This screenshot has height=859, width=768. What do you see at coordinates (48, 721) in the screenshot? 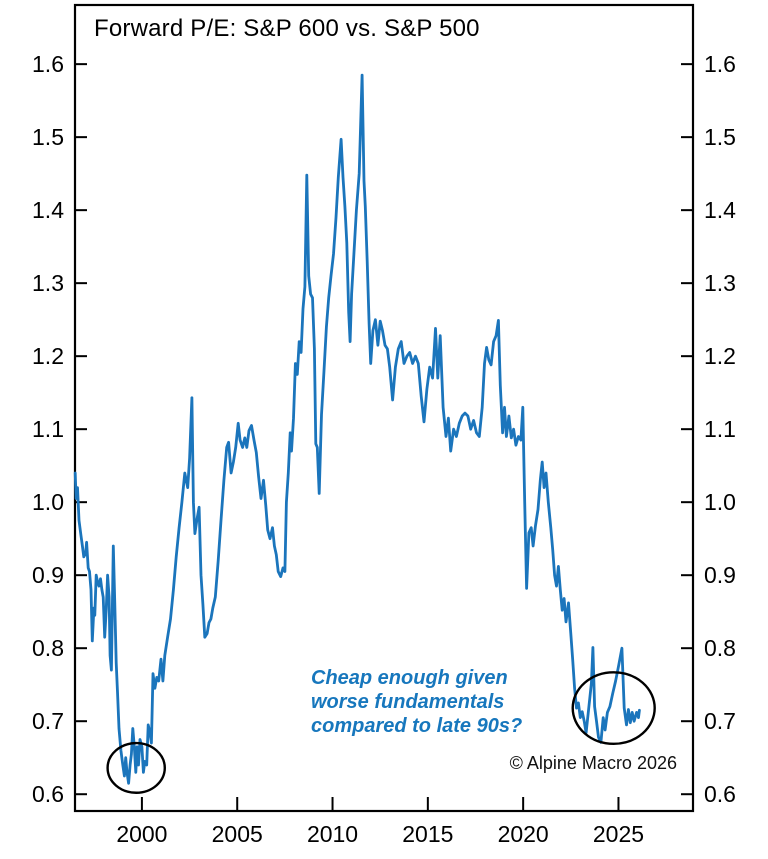
I see `y-tick-label-left: 0.7` at bounding box center [48, 721].